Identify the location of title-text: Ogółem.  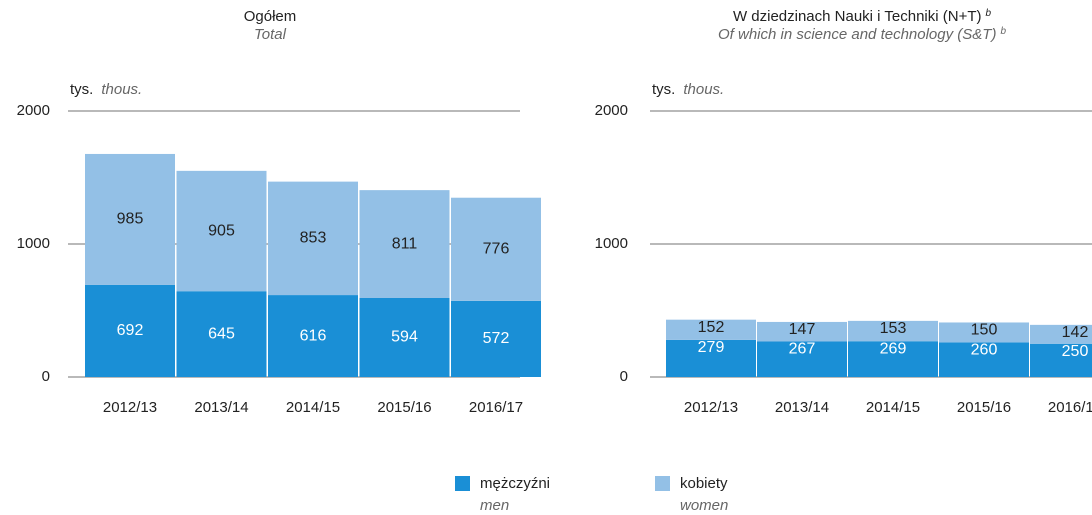
(270, 16).